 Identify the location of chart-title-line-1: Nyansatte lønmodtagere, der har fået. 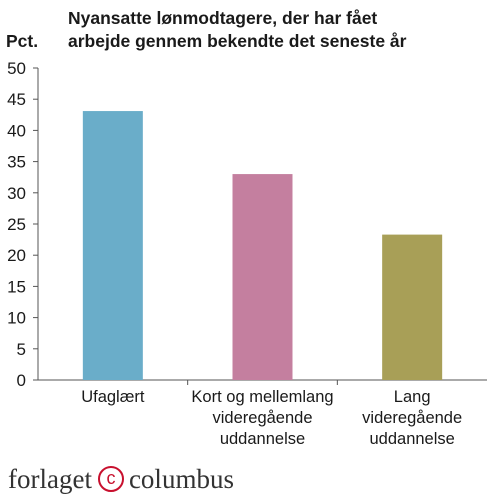
(223, 18).